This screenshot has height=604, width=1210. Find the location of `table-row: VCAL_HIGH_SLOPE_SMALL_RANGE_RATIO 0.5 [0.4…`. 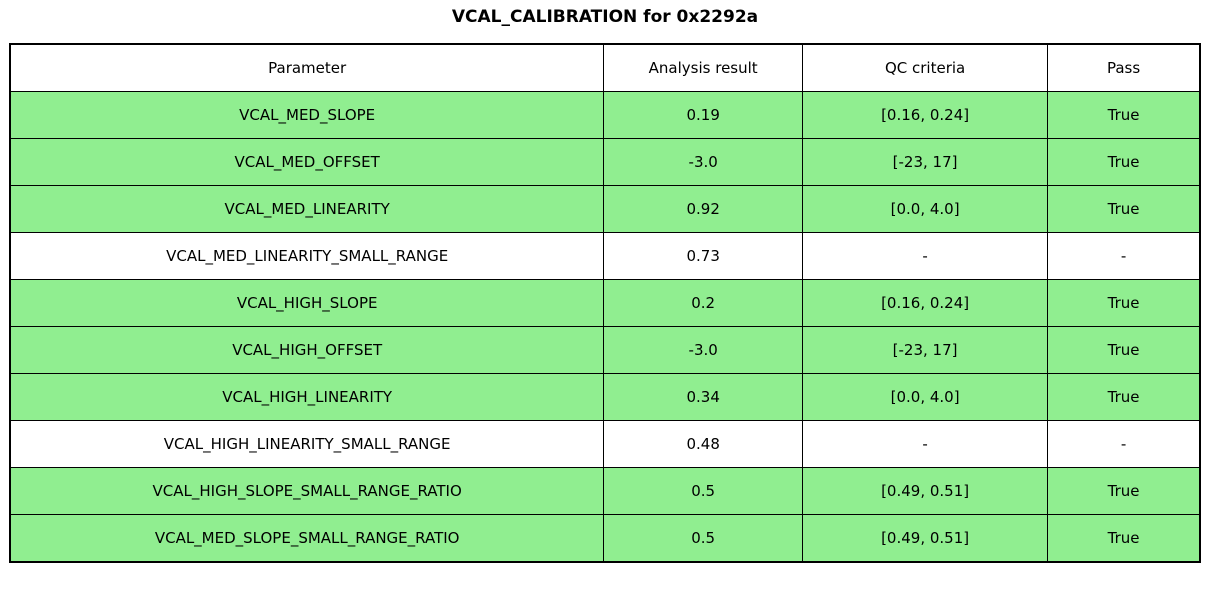

table-row: VCAL_HIGH_SLOPE_SMALL_RANGE_RATIO 0.5 [0.4… is located at coordinates (605, 491).